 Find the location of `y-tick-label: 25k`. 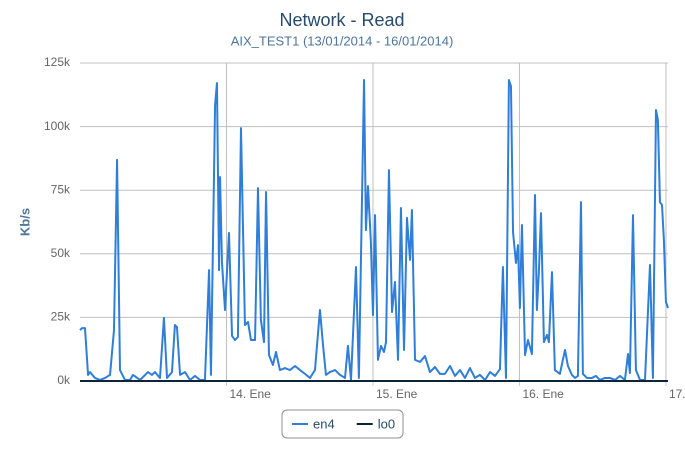

y-tick-label: 25k is located at coordinates (61, 317).